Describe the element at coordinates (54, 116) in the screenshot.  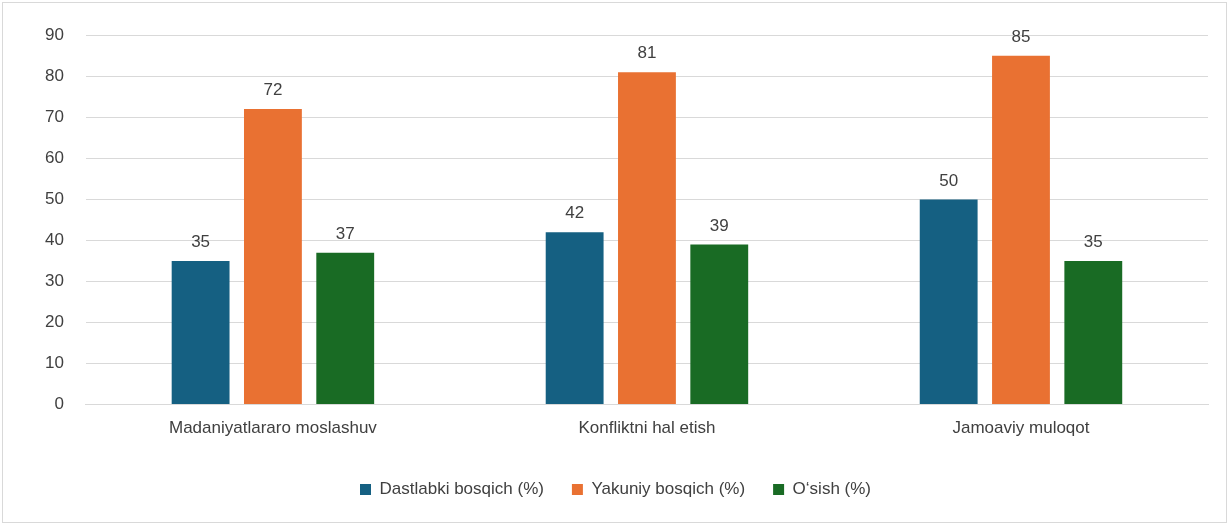
I see `y-tick-label: 70` at that location.